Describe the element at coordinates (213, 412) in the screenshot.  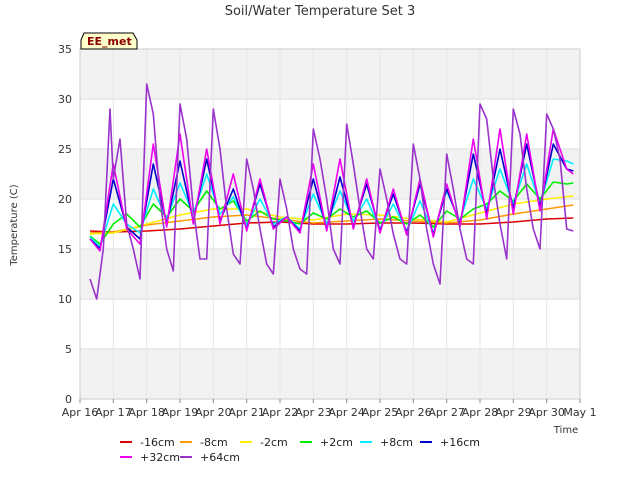
I see `x-tick-label: Apr 20` at that location.